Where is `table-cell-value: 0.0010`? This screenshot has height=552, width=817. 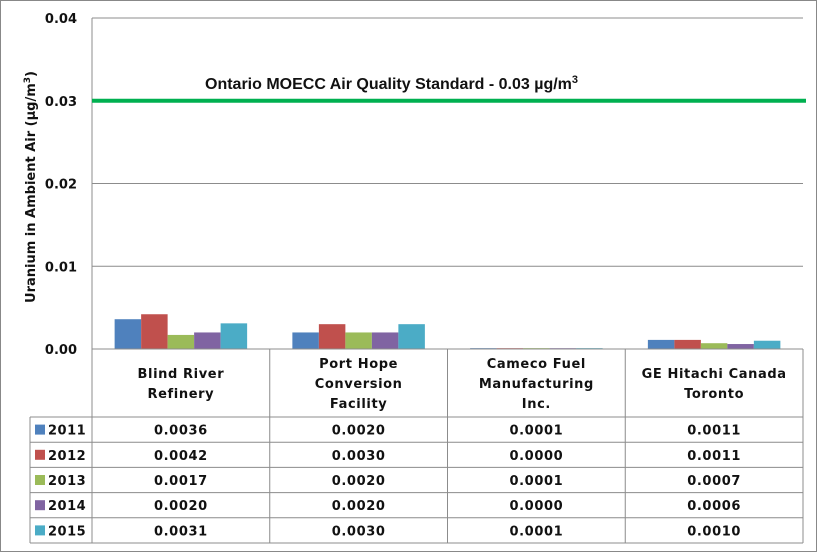 table-cell-value: 0.0010 is located at coordinates (714, 531).